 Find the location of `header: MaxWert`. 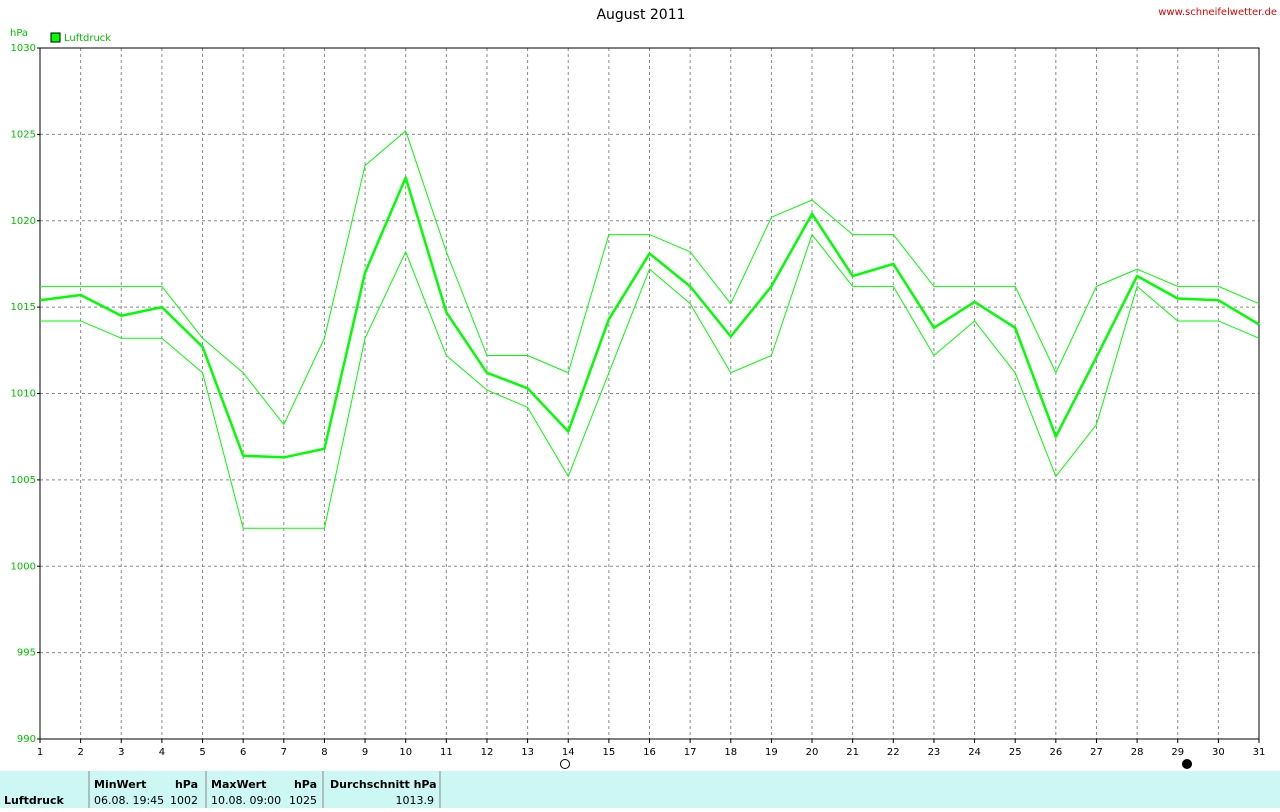

header: MaxWert is located at coordinates (238, 784).